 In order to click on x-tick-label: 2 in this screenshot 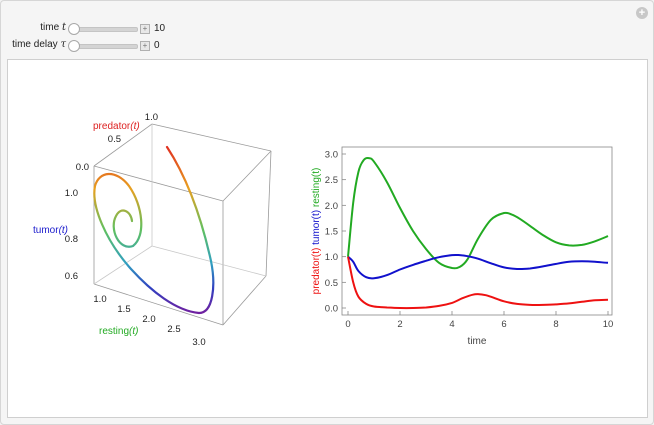, I will do `click(399, 324)`.